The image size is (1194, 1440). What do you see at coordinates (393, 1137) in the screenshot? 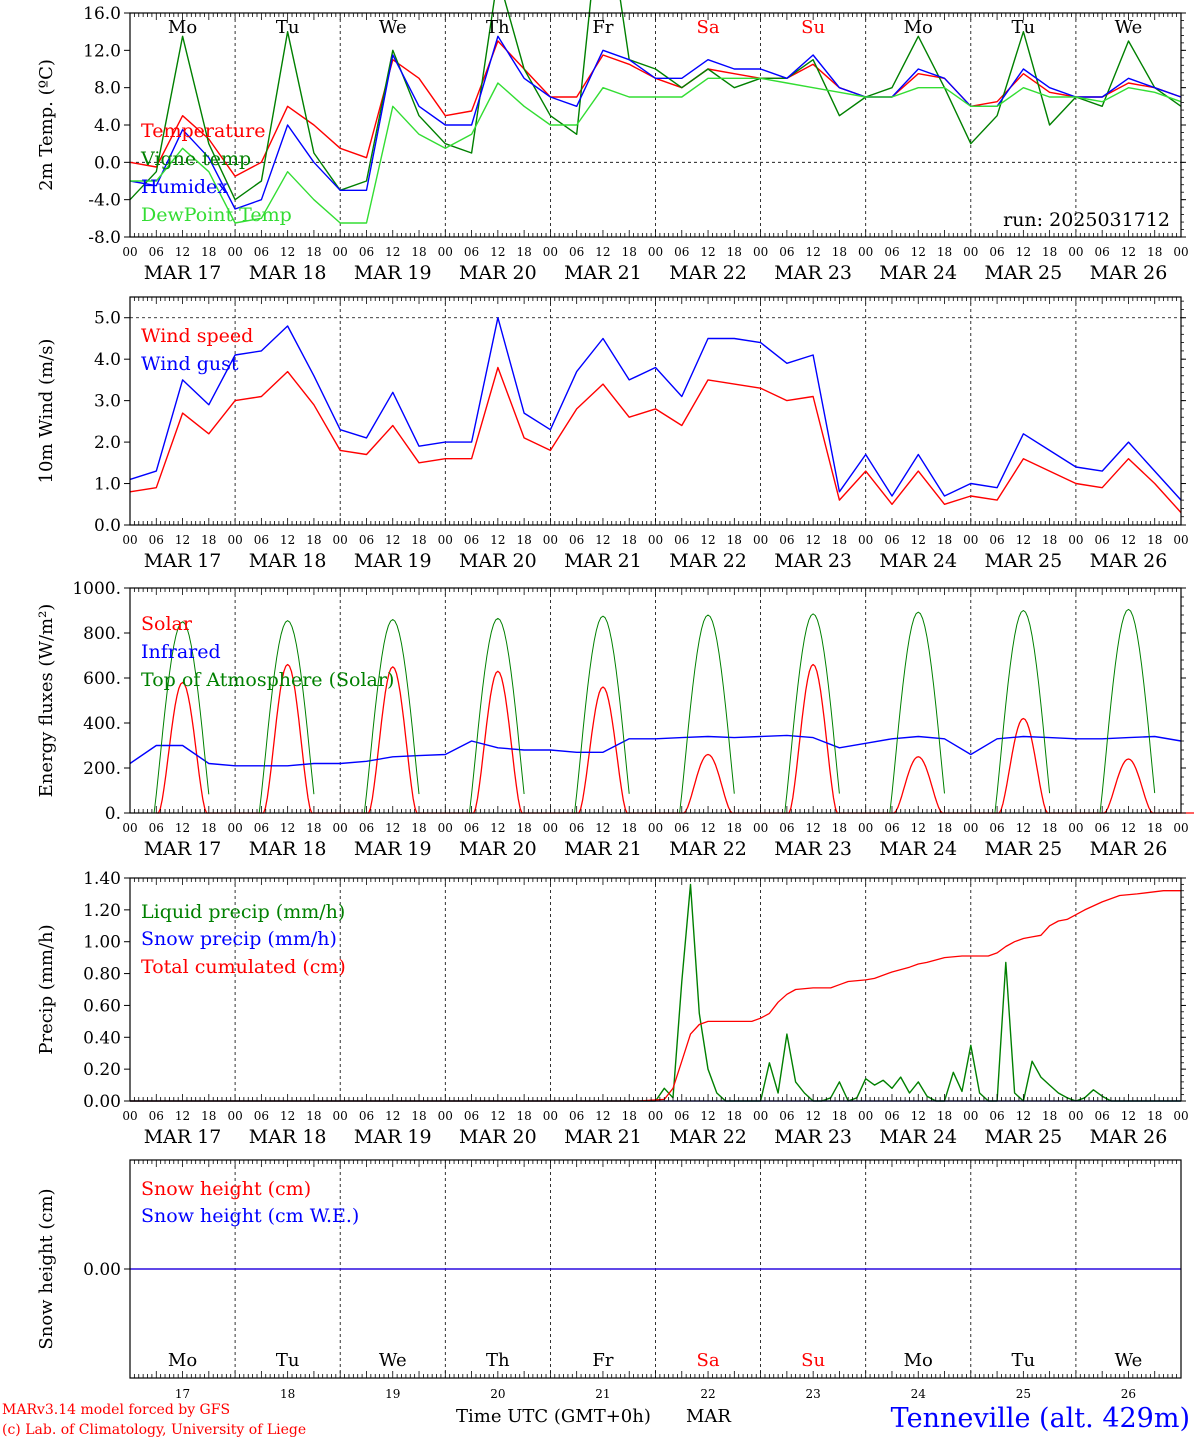
I see `precip-date-label: MAR 19` at bounding box center [393, 1137].